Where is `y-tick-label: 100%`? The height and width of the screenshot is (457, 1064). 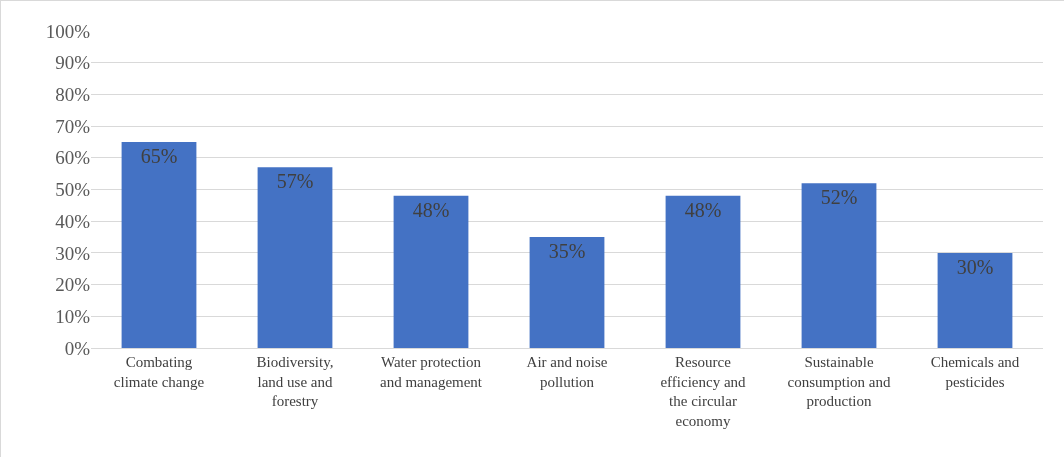 y-tick-label: 100% is located at coordinates (68, 31).